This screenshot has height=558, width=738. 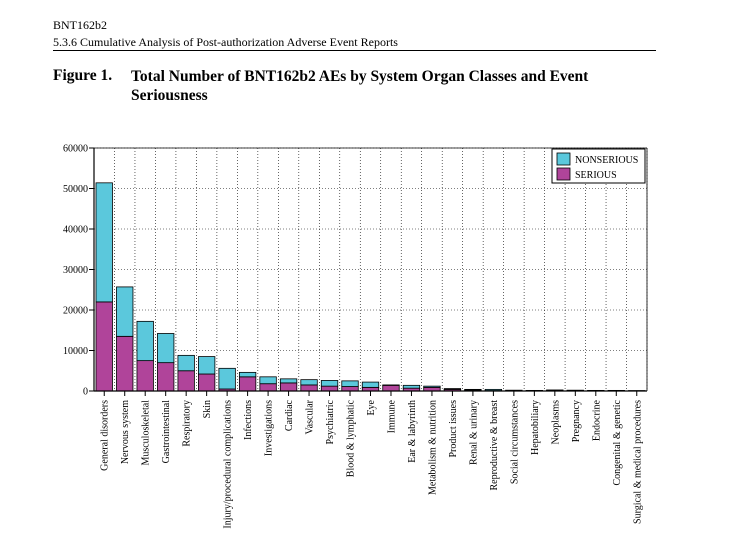 I want to click on y-tick-label: 40000, so click(x=75, y=230).